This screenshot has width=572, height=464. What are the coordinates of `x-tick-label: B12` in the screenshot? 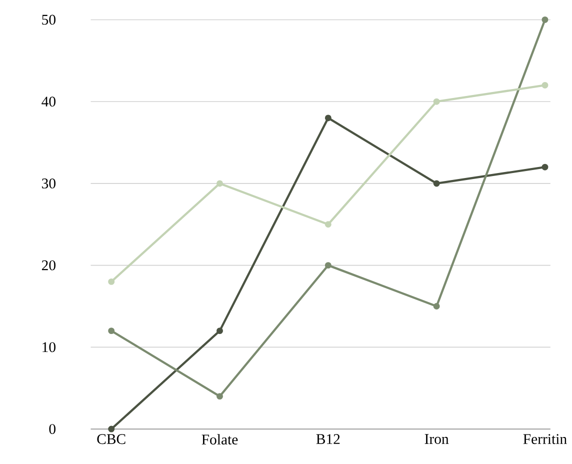 It's located at (328, 439).